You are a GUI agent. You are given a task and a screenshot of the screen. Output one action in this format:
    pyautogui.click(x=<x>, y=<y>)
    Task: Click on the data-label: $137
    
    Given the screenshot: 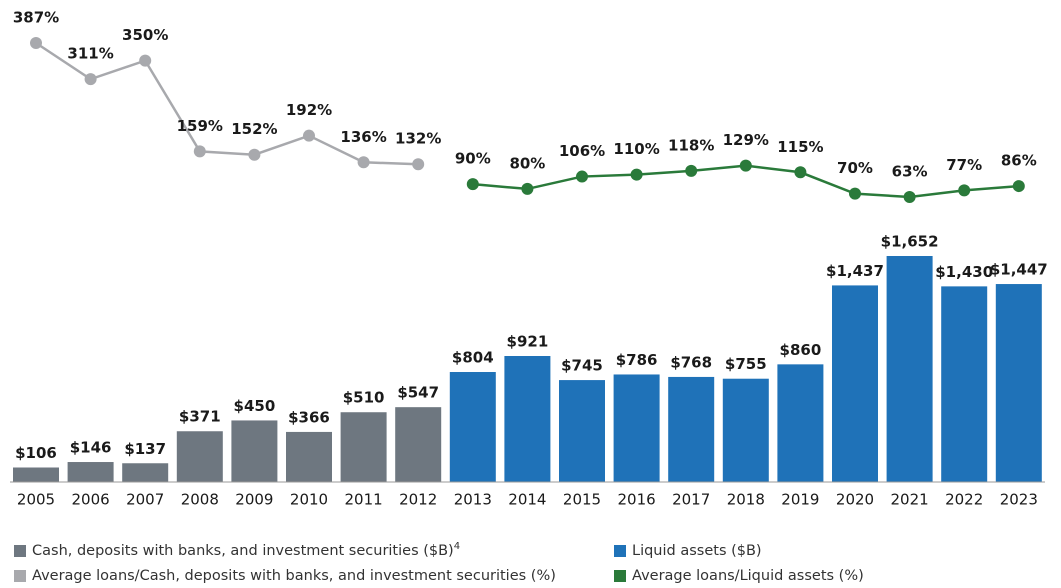 What is the action you would take?
    pyautogui.click(x=145, y=449)
    